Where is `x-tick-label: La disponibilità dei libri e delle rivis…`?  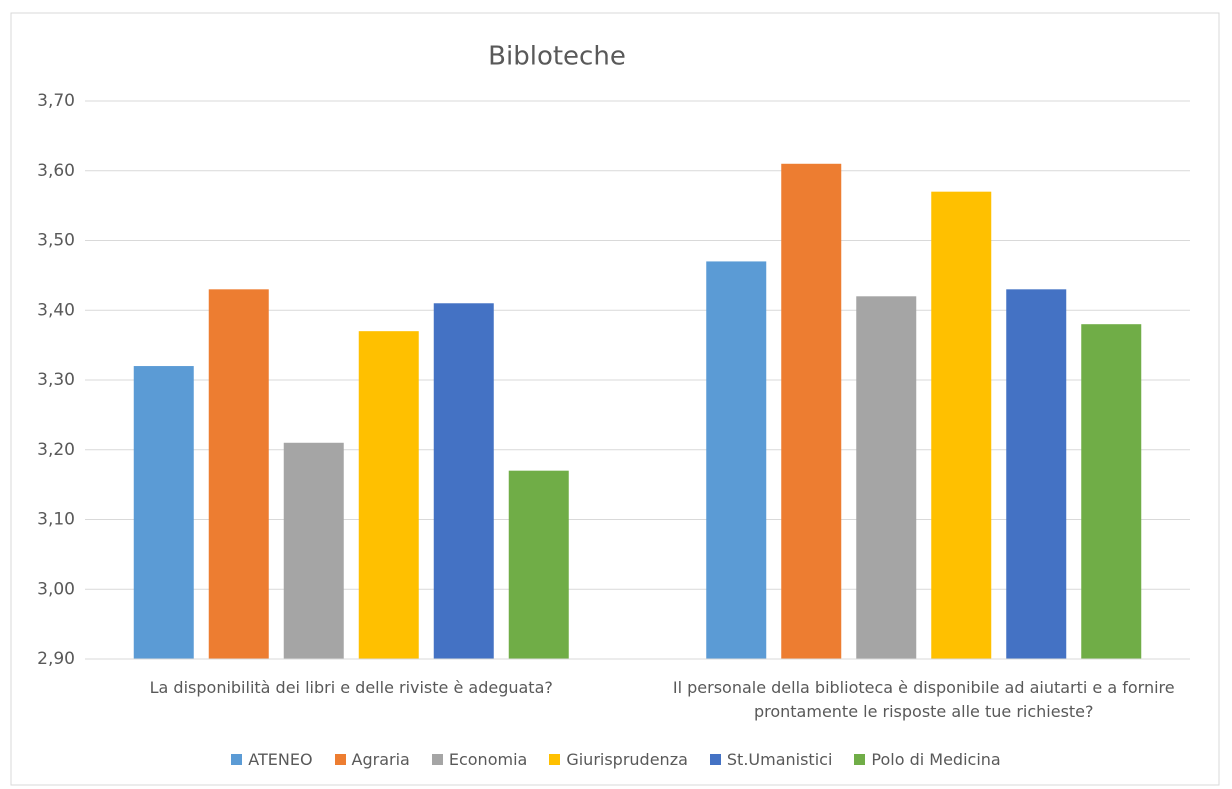
x-tick-label: La disponibilità dei libri e delle rivis… is located at coordinates (351, 687).